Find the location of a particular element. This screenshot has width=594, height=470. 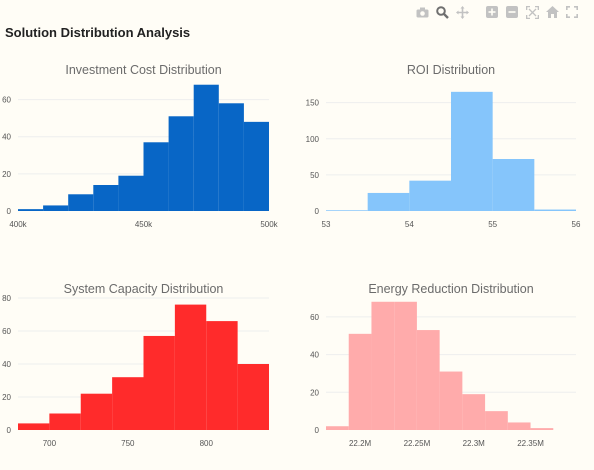

x-tick-label: 500k is located at coordinates (269, 224).